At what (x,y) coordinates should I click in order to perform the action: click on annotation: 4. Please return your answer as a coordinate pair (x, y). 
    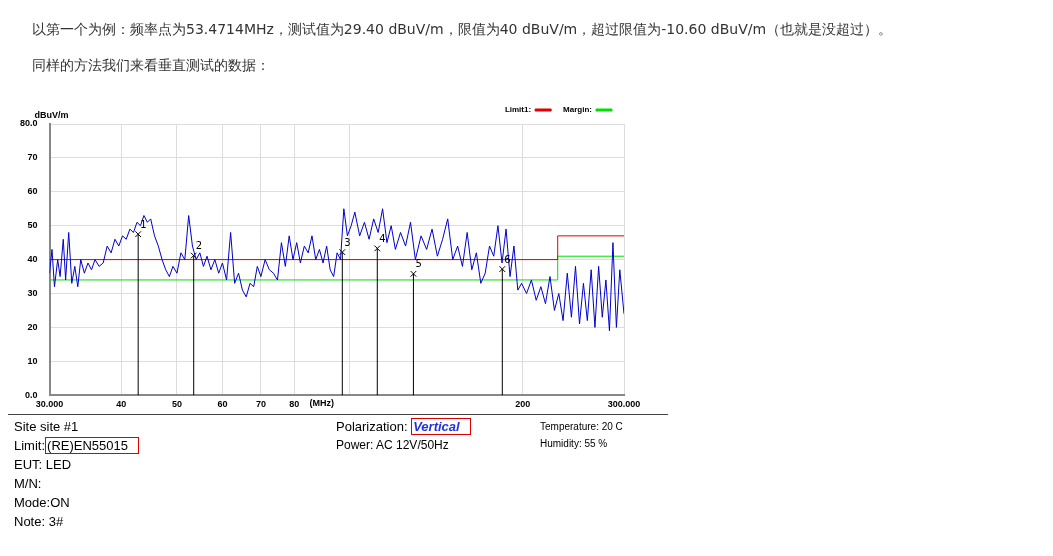
    Looking at the image, I should click on (382, 239).